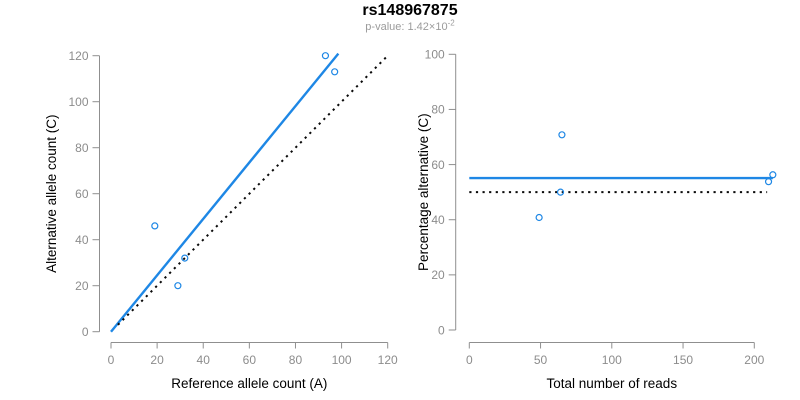 The image size is (800, 400). What do you see at coordinates (451, 23) in the screenshot?
I see `pvalue-exponent: -2` at bounding box center [451, 23].